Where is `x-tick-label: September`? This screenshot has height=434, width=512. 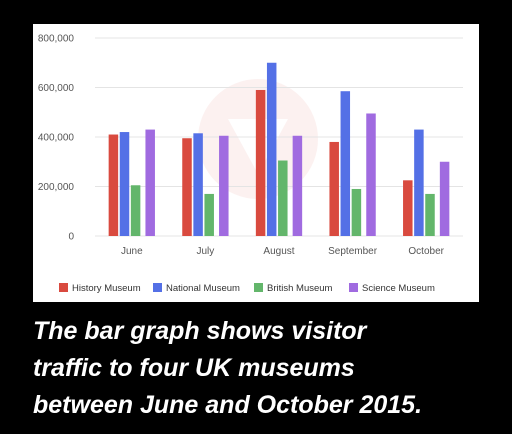 x-tick-label: September is located at coordinates (353, 251).